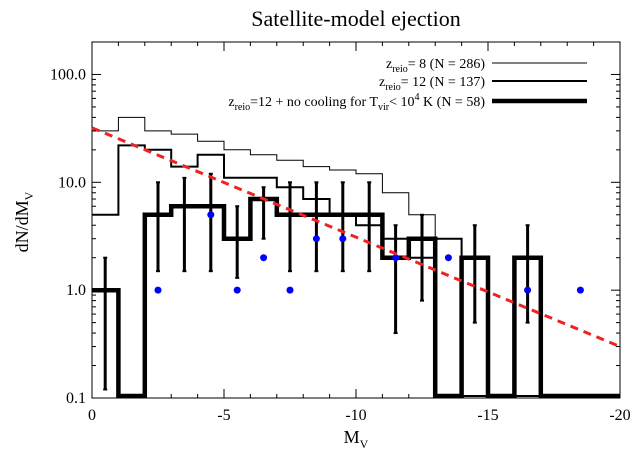 This screenshot has width=642, height=452. I want to click on x-tick-label: -15, so click(487, 415).